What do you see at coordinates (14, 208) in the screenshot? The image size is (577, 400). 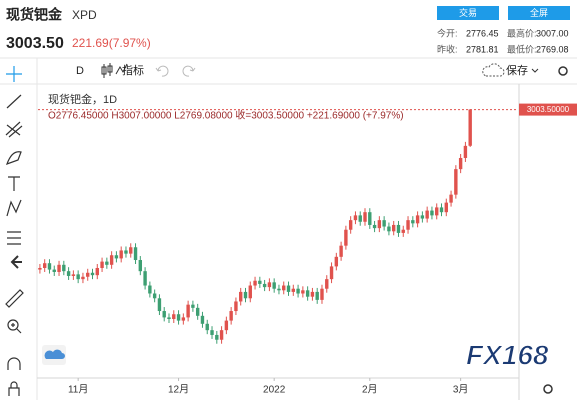 I see `pattern-tool` at bounding box center [14, 208].